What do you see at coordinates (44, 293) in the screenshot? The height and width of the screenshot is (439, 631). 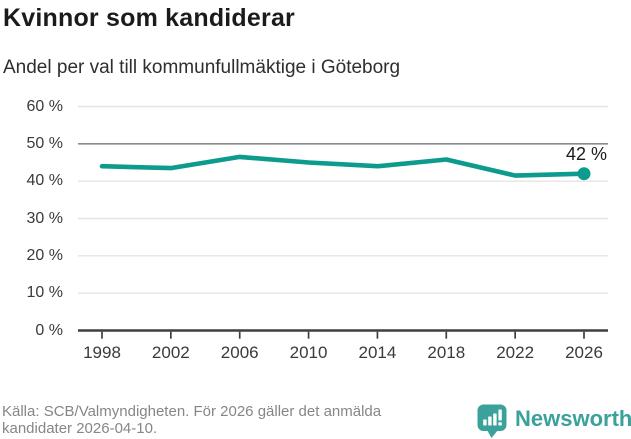 I see `y-axis-label: 10 %` at bounding box center [44, 293].